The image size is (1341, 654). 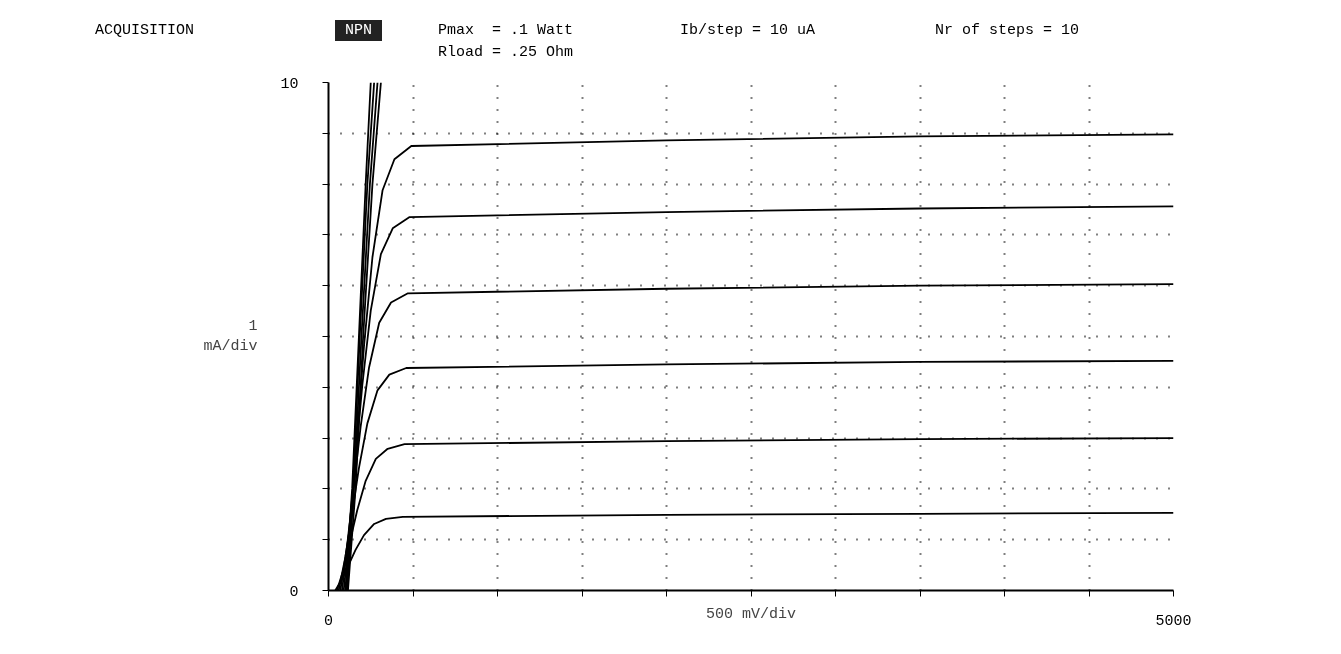 I want to click on text: NPN, so click(x=359, y=31).